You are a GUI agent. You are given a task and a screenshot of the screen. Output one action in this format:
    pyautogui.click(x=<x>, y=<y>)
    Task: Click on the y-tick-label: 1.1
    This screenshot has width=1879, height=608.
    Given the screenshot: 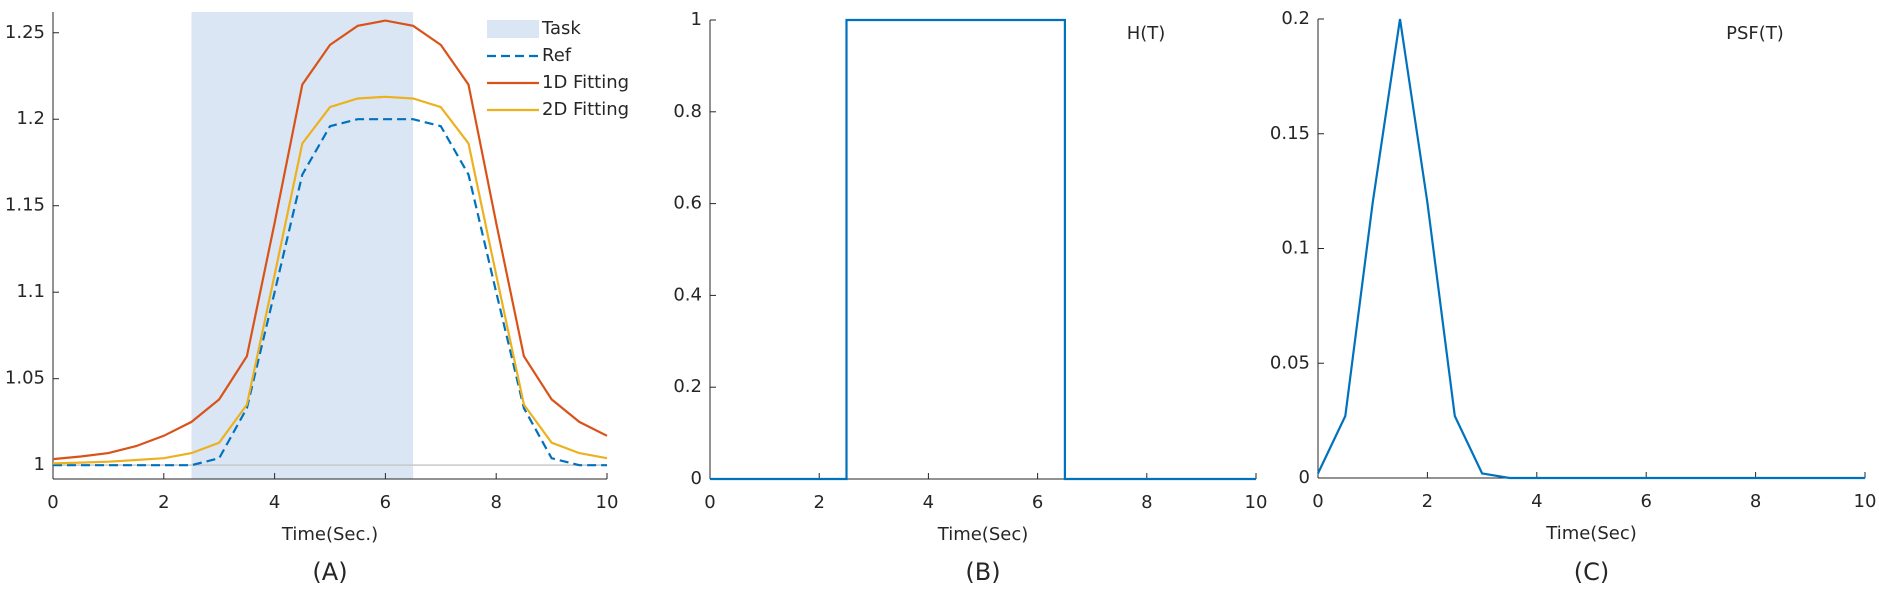 What is the action you would take?
    pyautogui.click(x=30, y=291)
    